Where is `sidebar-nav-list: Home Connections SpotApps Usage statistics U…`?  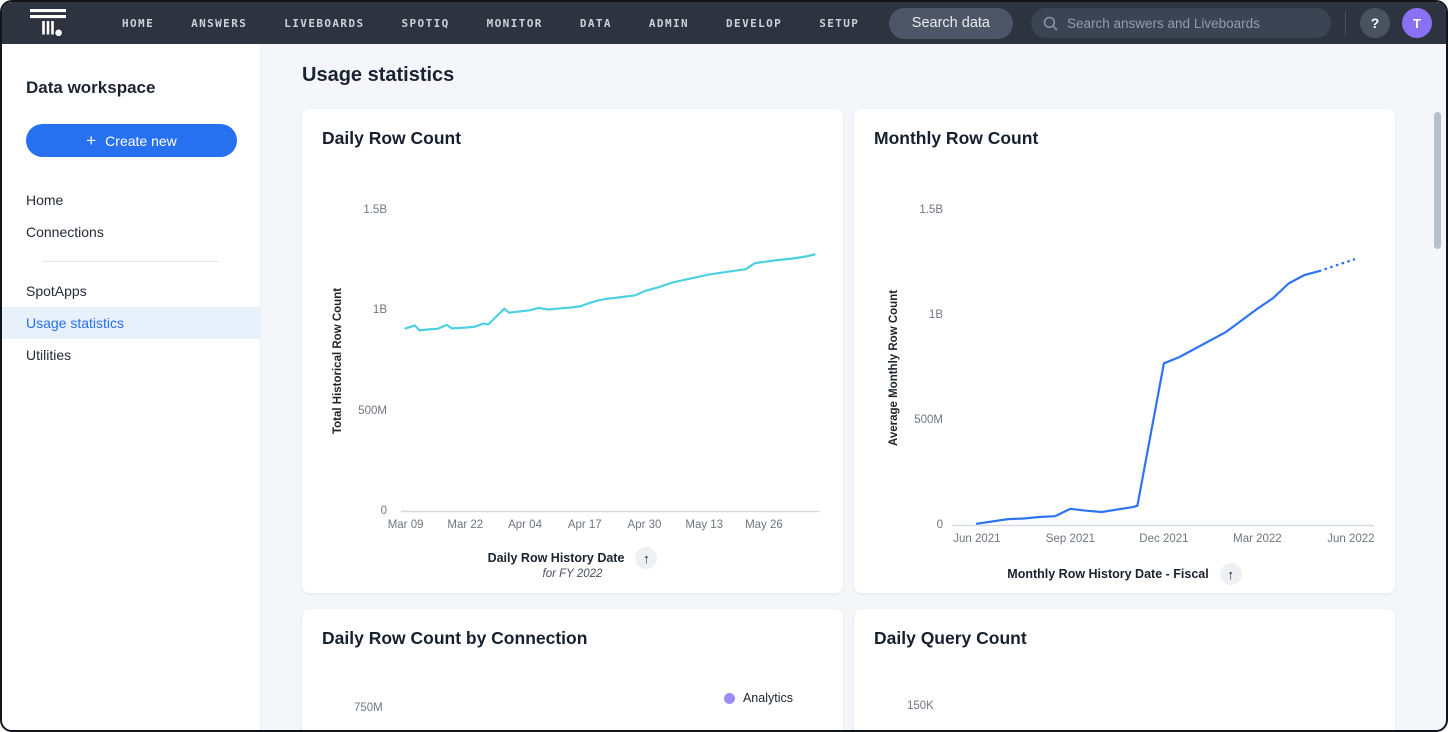
sidebar-nav-list: Home Connections SpotApps Usage statistics U… is located at coordinates (131, 277).